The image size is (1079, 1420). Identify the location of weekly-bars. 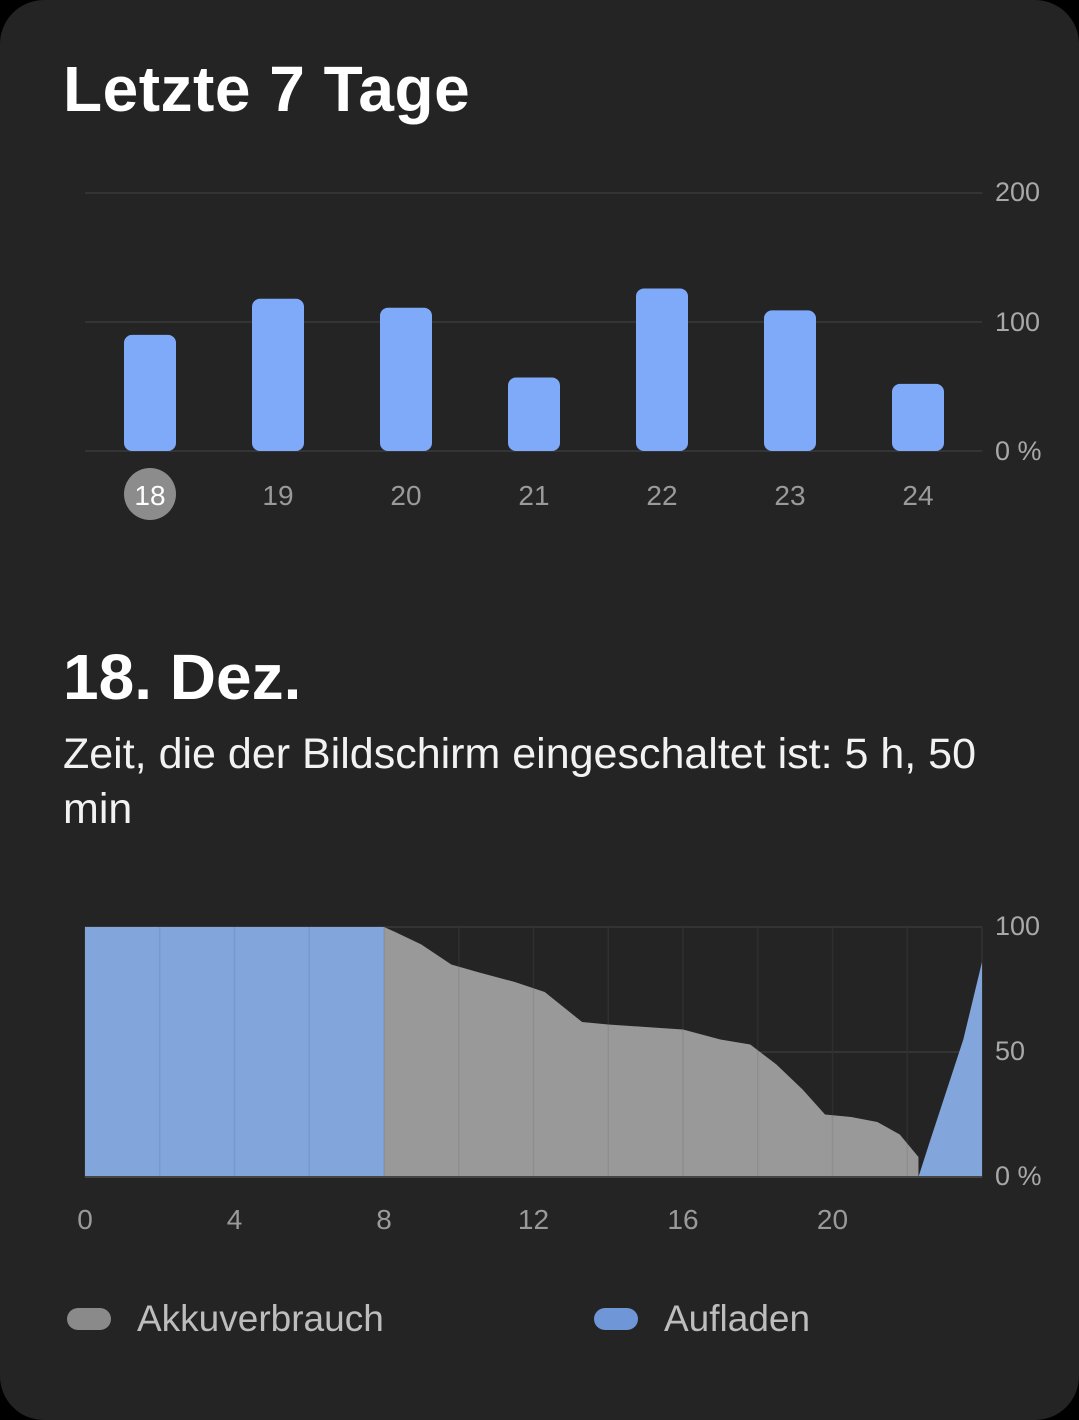
(534, 369).